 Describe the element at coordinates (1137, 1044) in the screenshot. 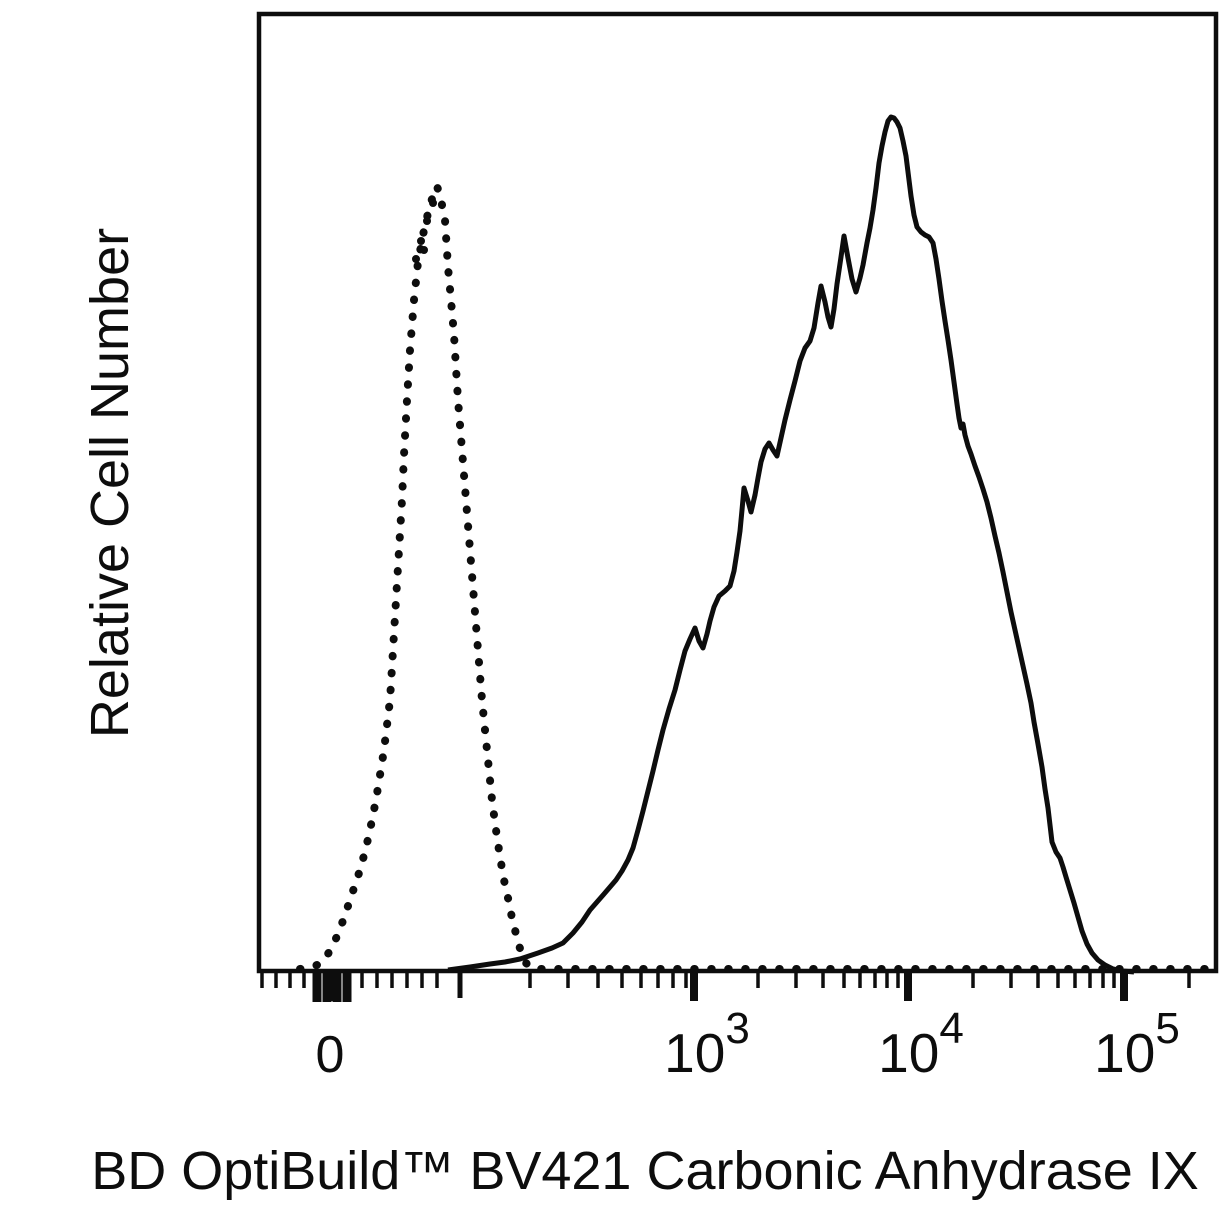

I see `x-axis-tick-label: 10⁵` at that location.